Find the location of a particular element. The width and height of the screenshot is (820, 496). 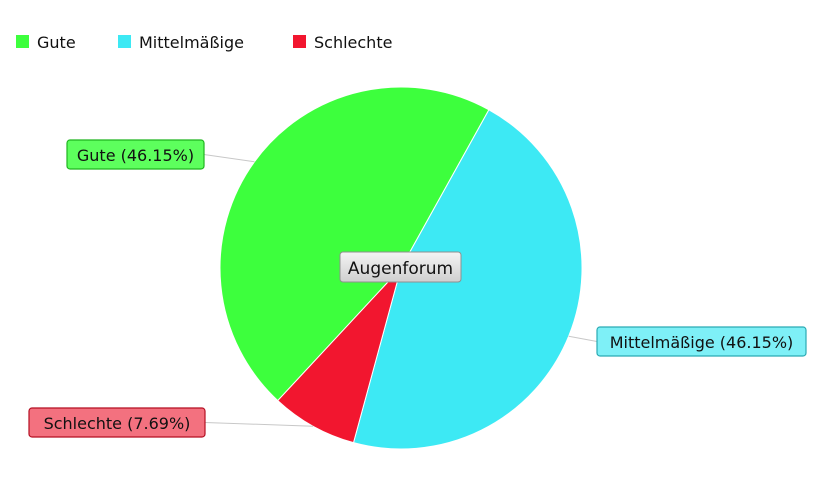

leader-line-gute is located at coordinates (229, 158).